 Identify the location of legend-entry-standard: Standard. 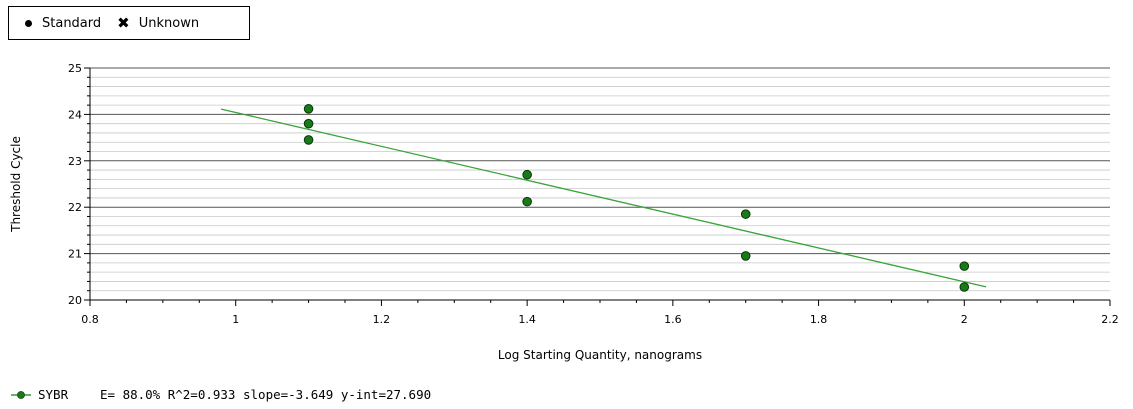
(63, 23).